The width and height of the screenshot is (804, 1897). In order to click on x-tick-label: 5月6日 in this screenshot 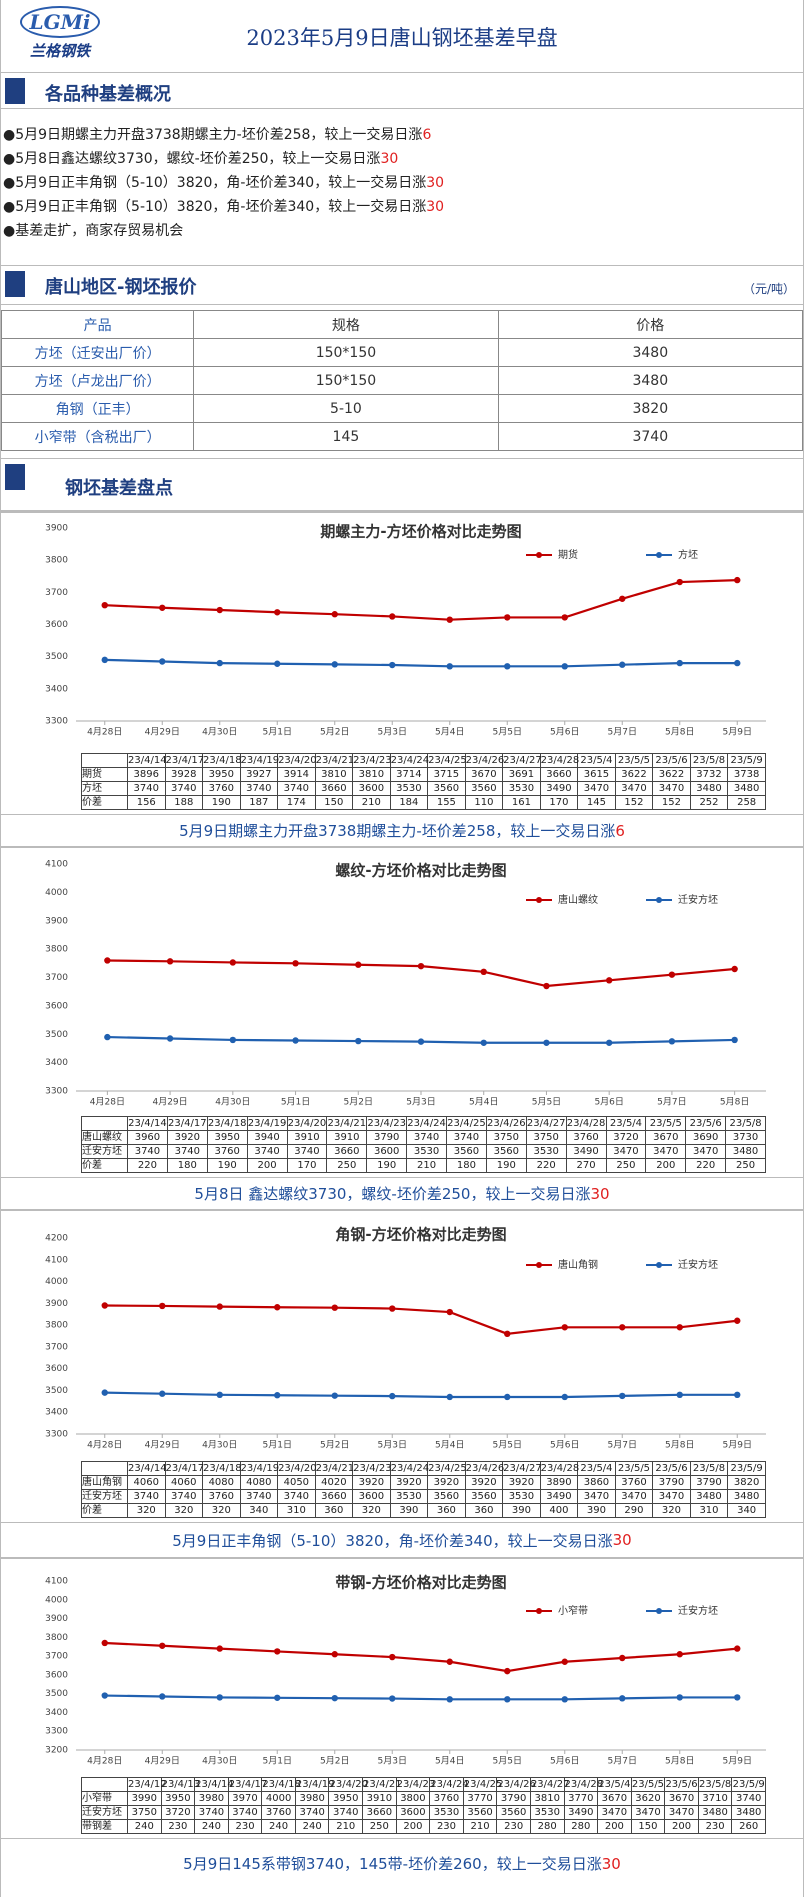, I will do `click(564, 1761)`.